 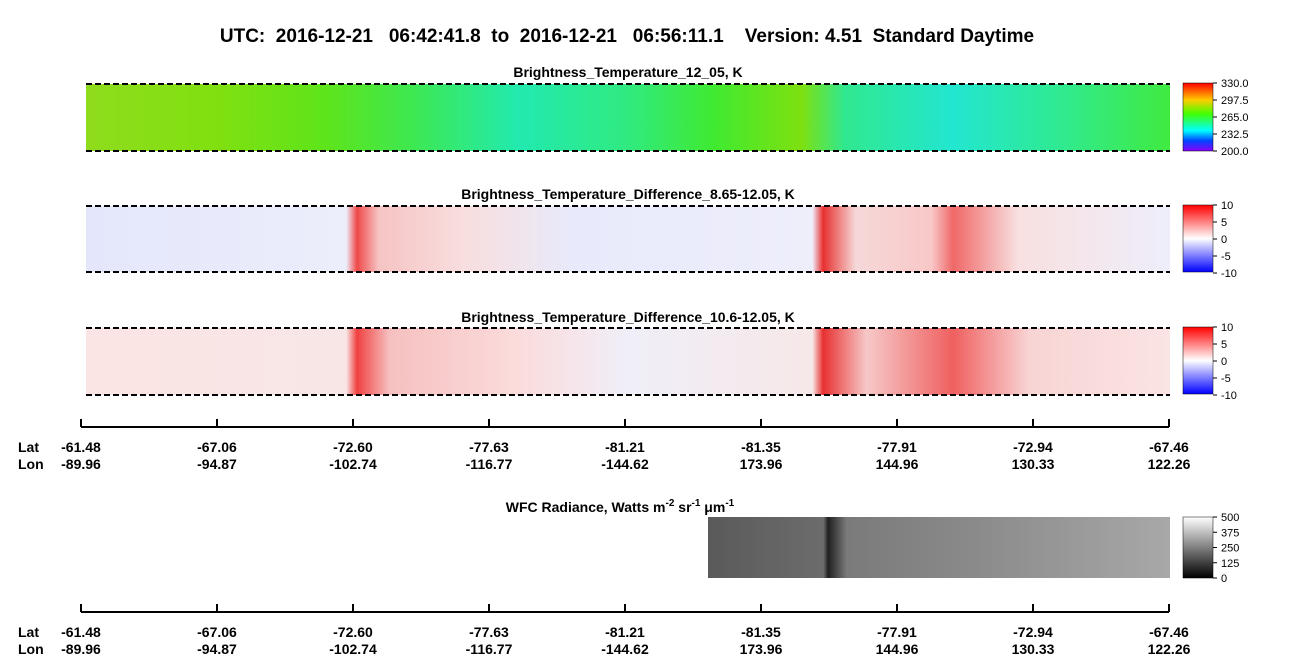 What do you see at coordinates (1230, 564) in the screenshot?
I see `colorbar-label: 125` at bounding box center [1230, 564].